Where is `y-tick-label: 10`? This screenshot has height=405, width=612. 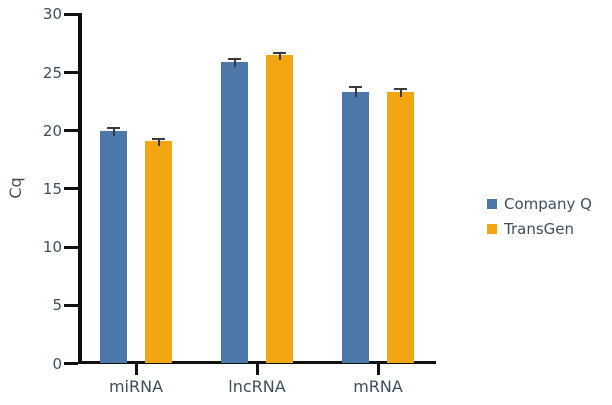
y-tick-label: 10 is located at coordinates (52, 247).